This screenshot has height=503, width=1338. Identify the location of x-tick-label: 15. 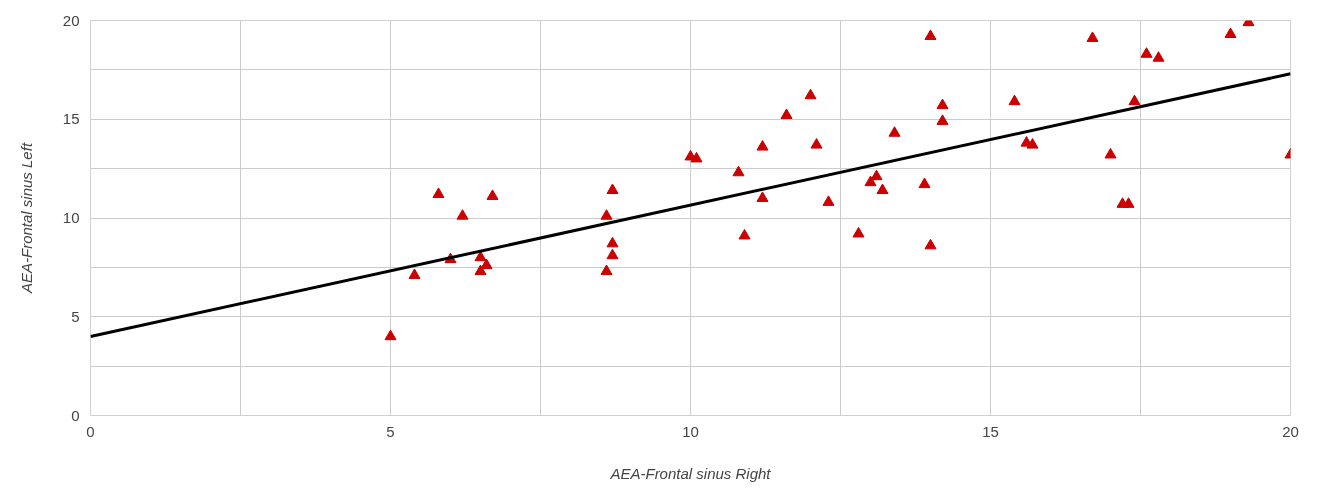
(990, 431).